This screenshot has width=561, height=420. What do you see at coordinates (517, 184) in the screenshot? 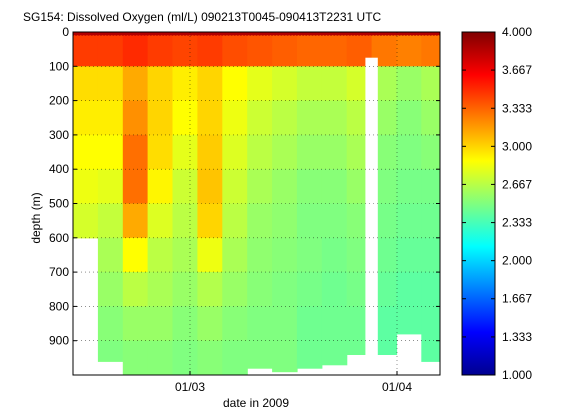
I see `colorbar-tick-label: 2.667` at bounding box center [517, 184].